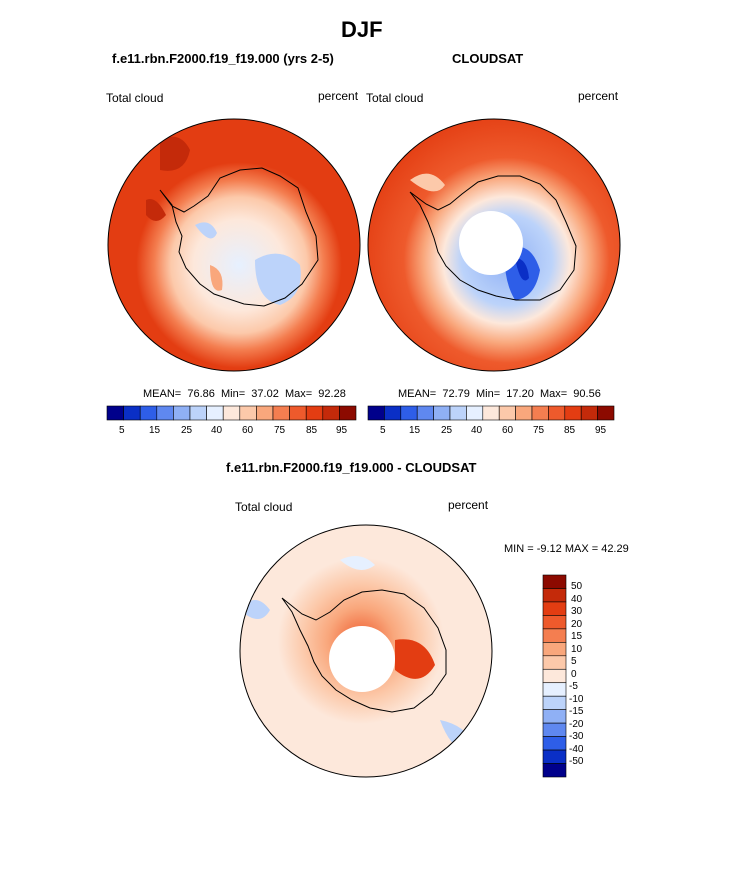 Image resolution: width=733 pixels, height=882 pixels. I want to click on panel1-min-label: Min=, so click(233, 394).